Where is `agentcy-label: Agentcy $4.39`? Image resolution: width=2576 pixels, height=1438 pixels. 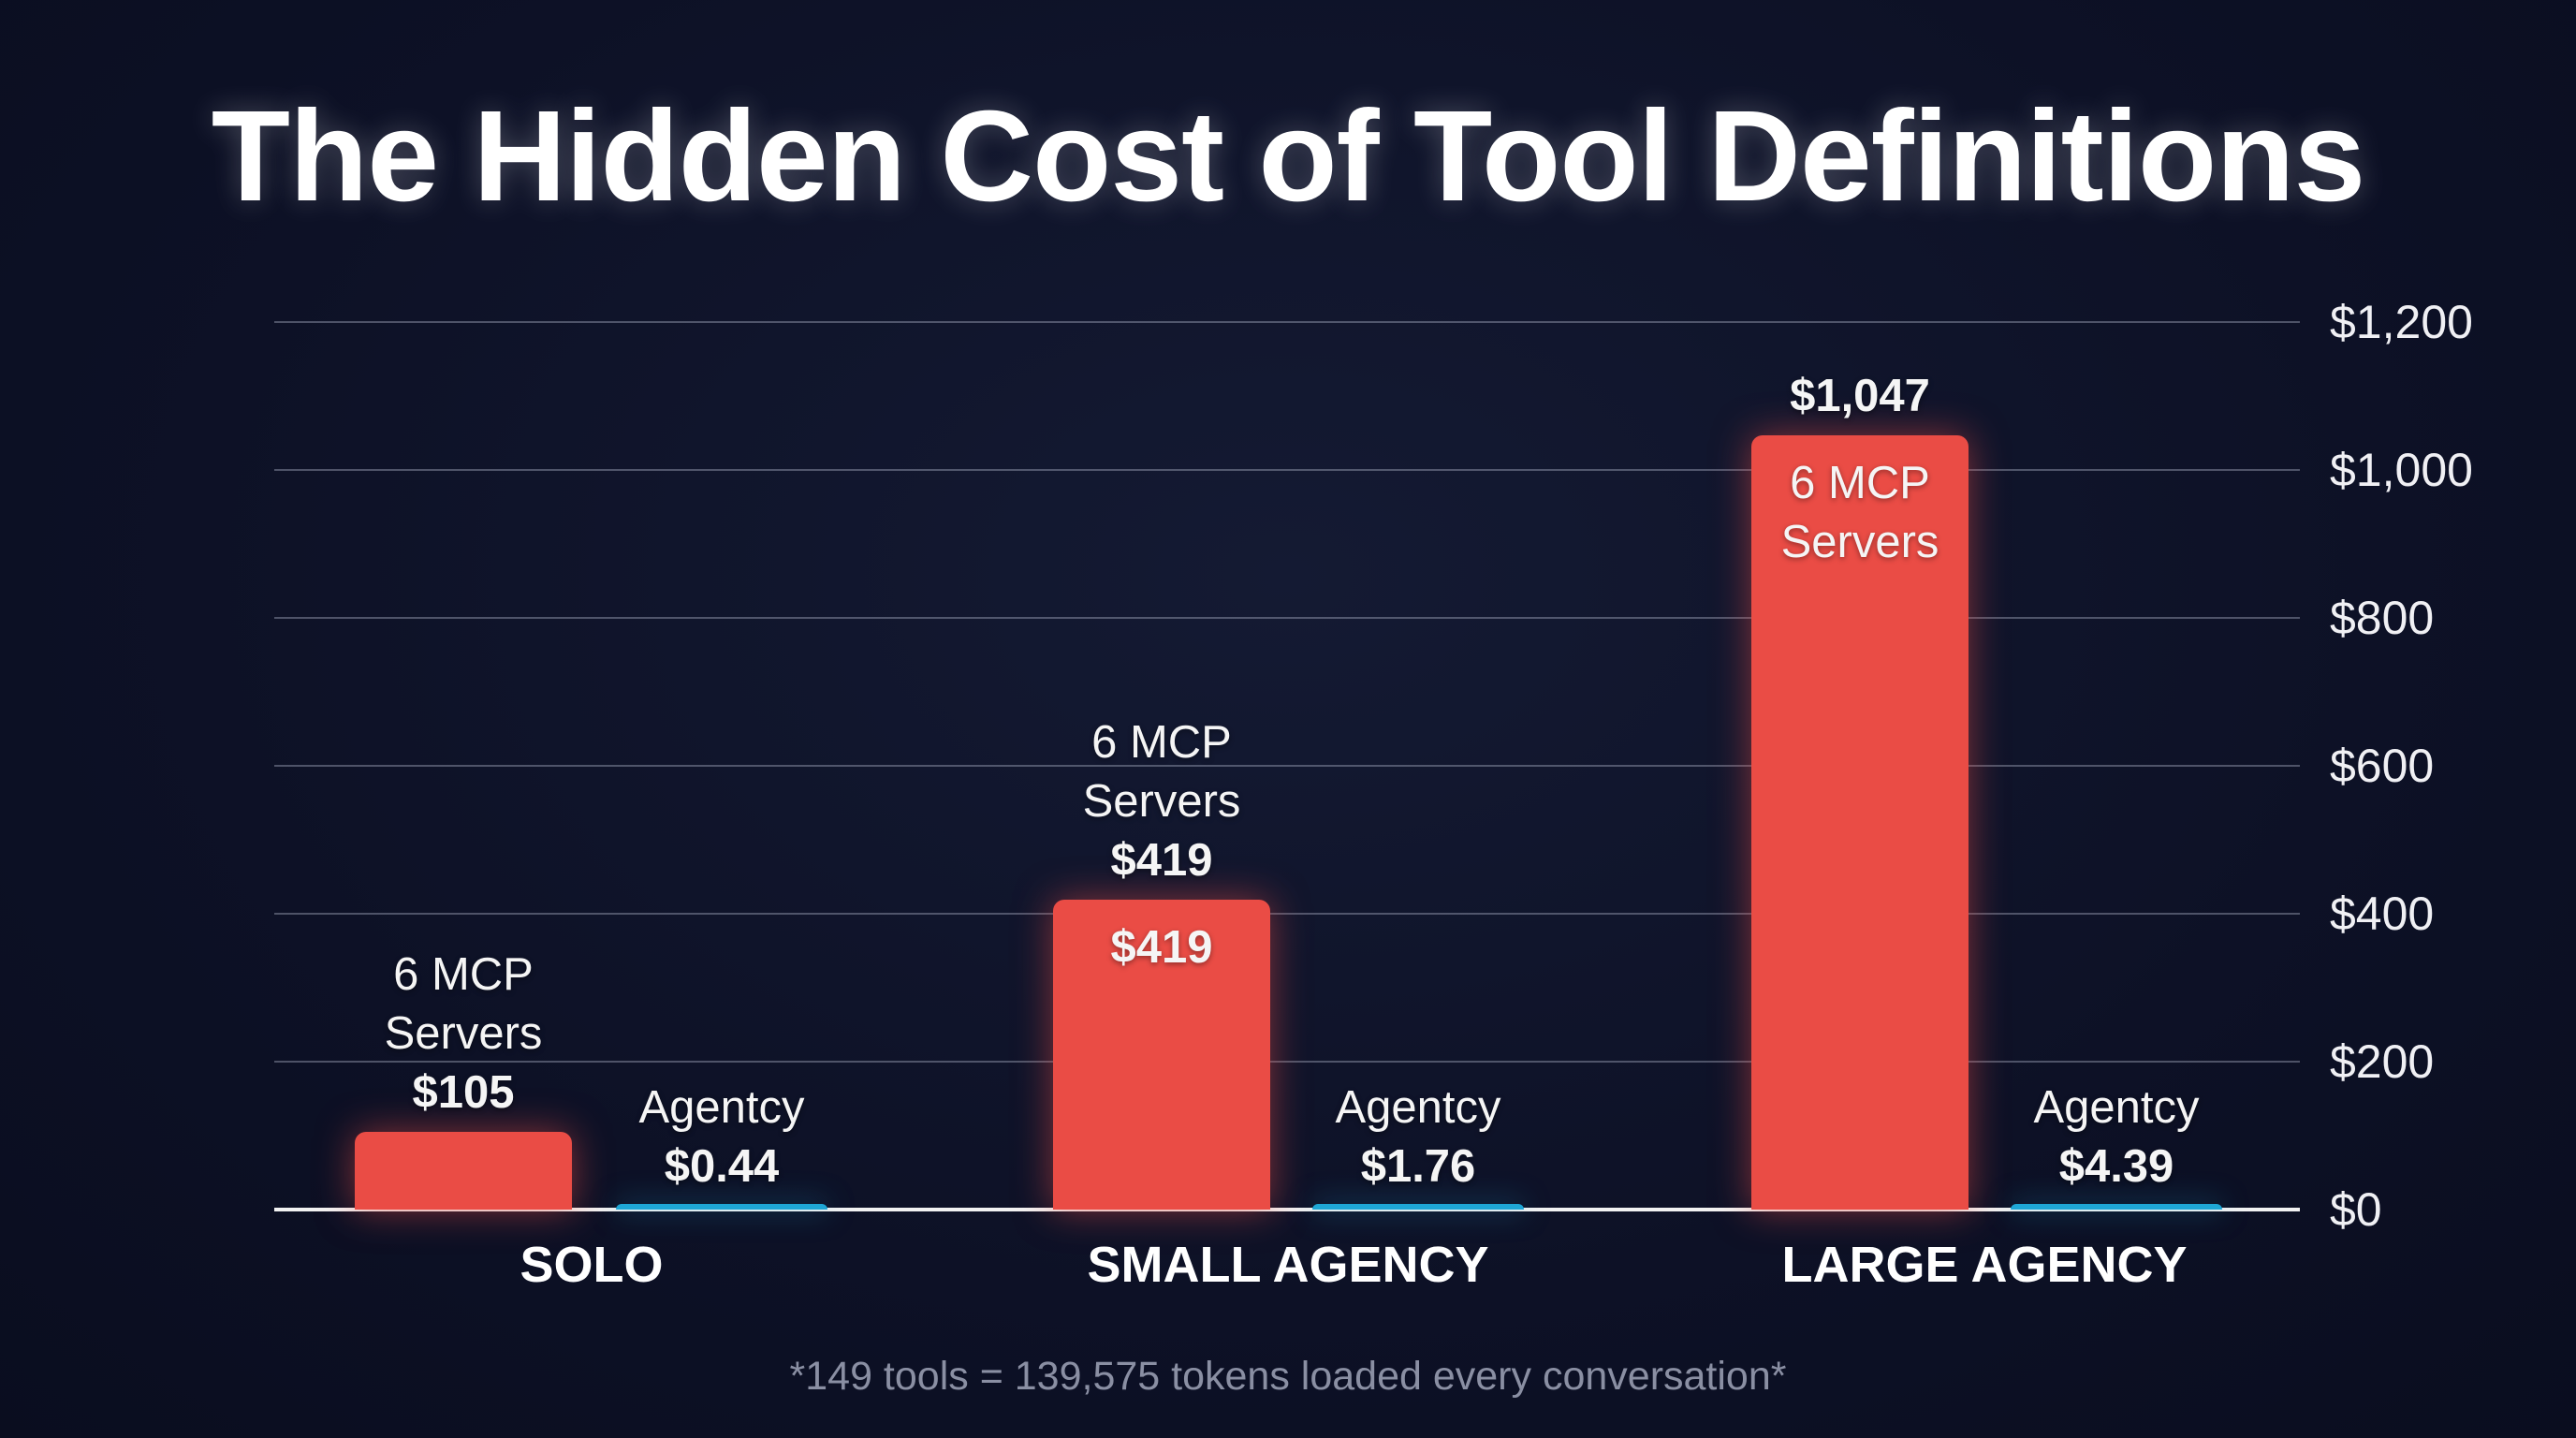 agentcy-label: Agentcy $4.39 is located at coordinates (2116, 1137).